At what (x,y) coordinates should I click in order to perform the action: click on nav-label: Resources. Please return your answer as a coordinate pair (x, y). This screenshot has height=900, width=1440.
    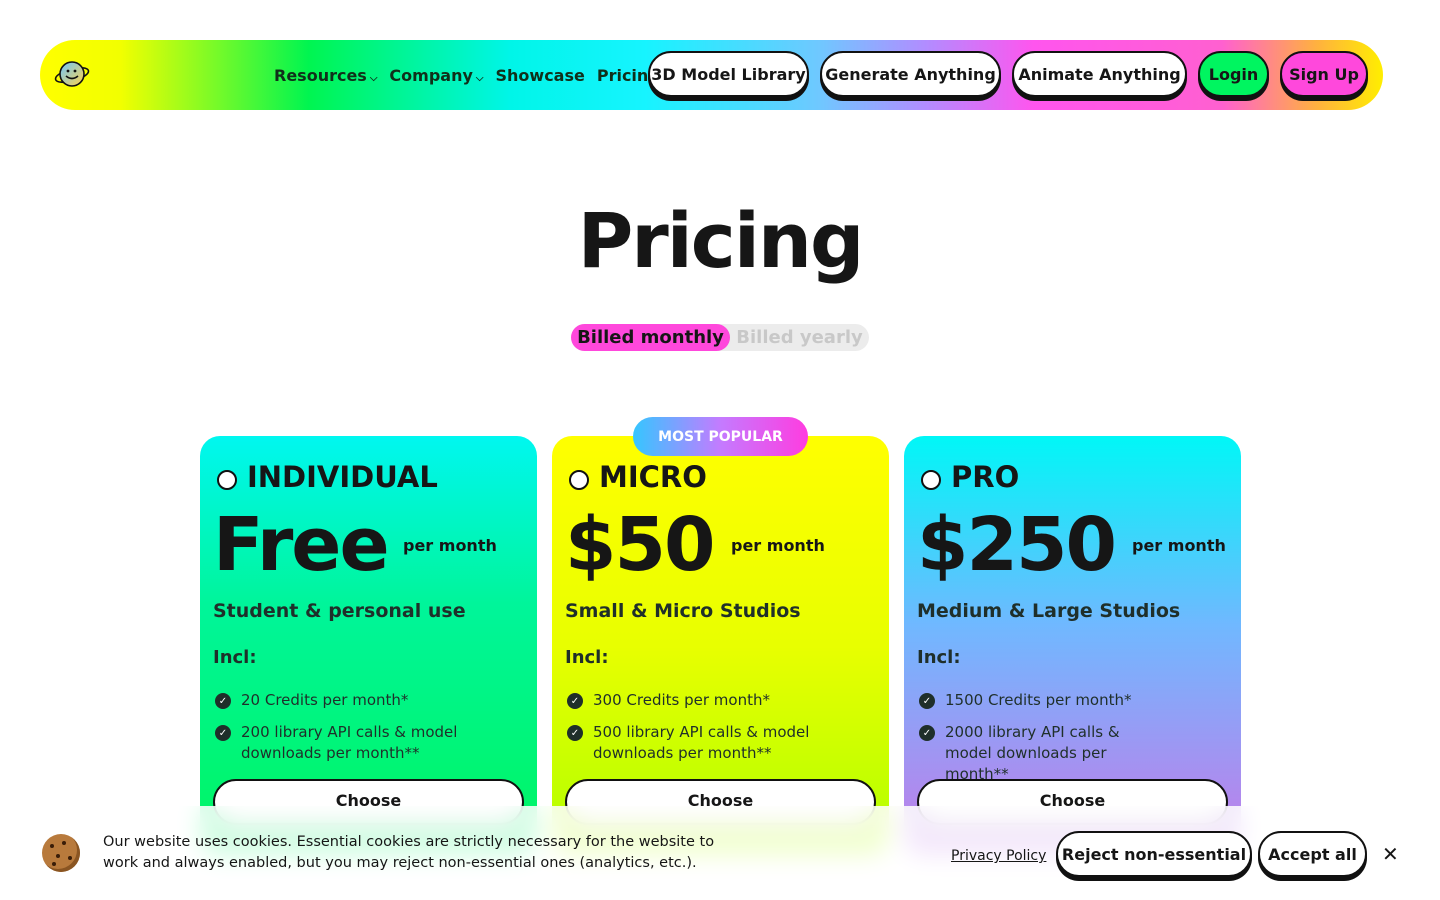
    Looking at the image, I should click on (320, 75).